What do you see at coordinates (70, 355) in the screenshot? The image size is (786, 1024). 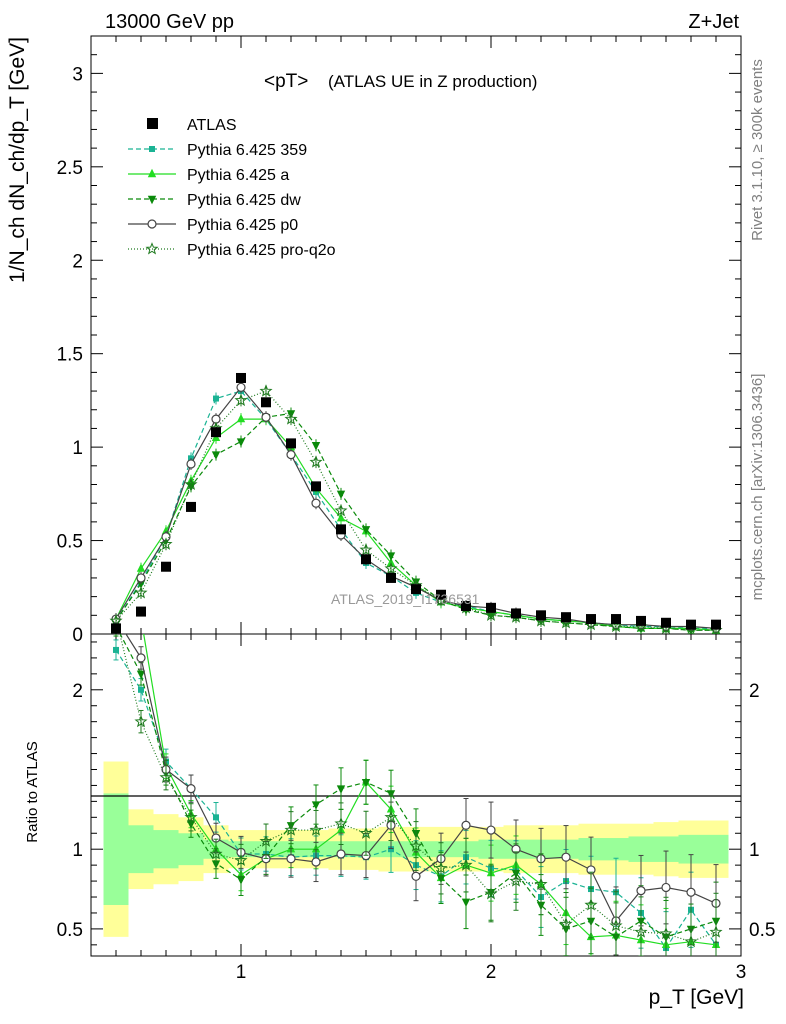 I see `y-tick-label: 1.5` at bounding box center [70, 355].